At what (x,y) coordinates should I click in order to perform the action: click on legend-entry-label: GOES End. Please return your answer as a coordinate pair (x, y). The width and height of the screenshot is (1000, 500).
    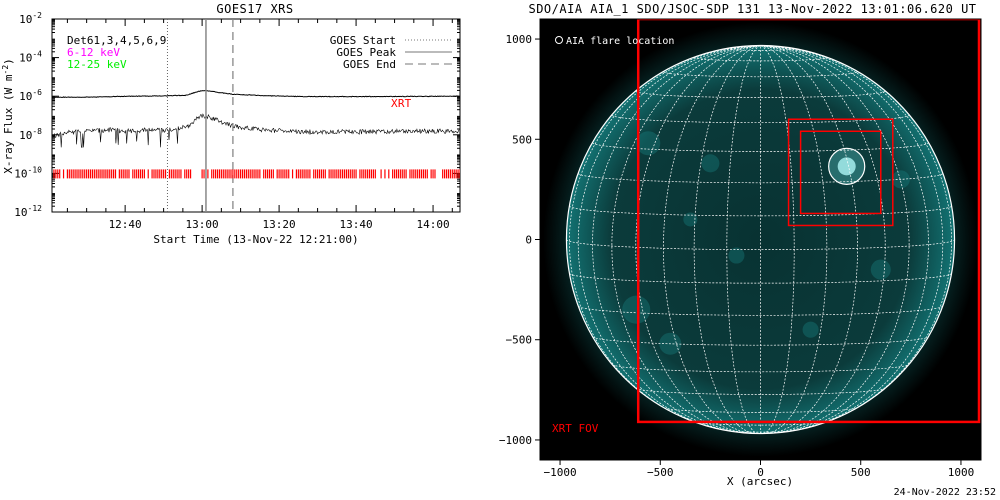
    Looking at the image, I should click on (369, 64).